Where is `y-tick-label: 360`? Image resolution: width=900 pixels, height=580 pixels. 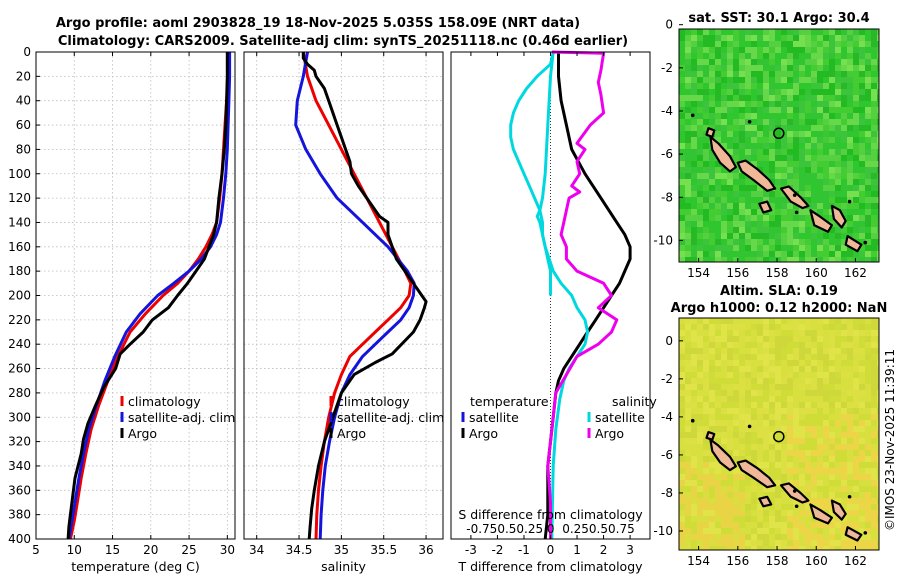
y-tick-label: 360 is located at coordinates (19, 490).